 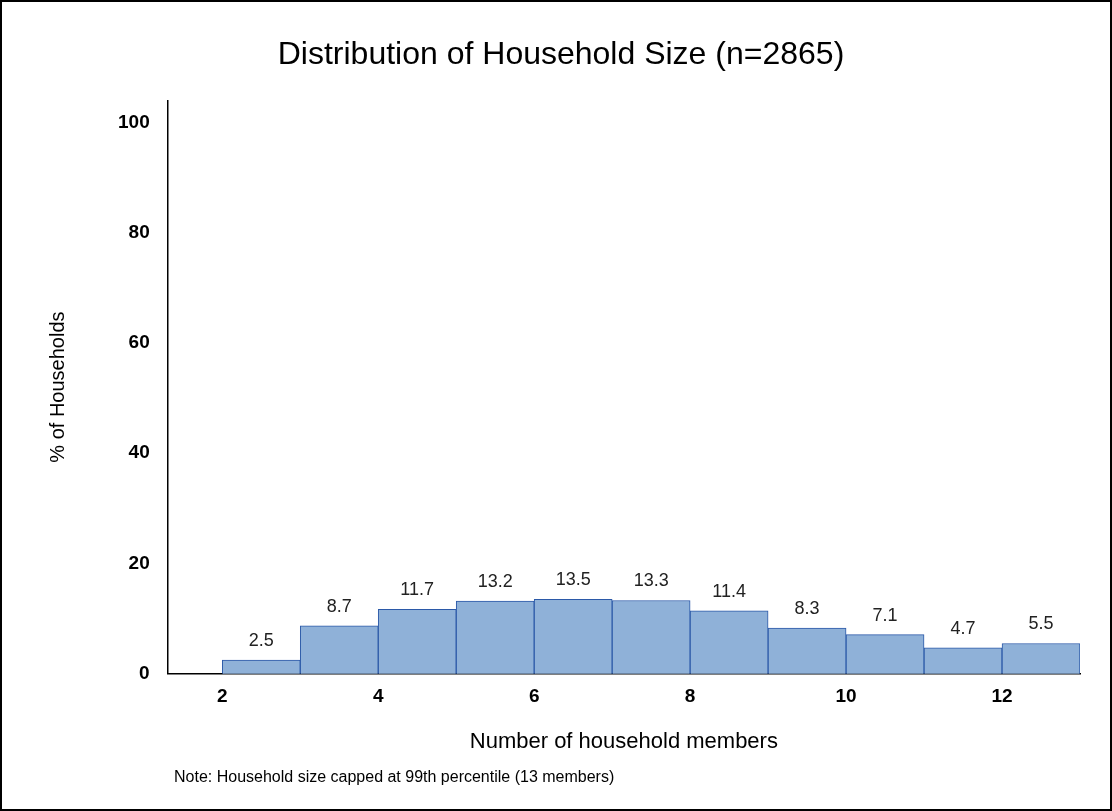 What do you see at coordinates (729, 590) in the screenshot?
I see `data-label: 11.4` at bounding box center [729, 590].